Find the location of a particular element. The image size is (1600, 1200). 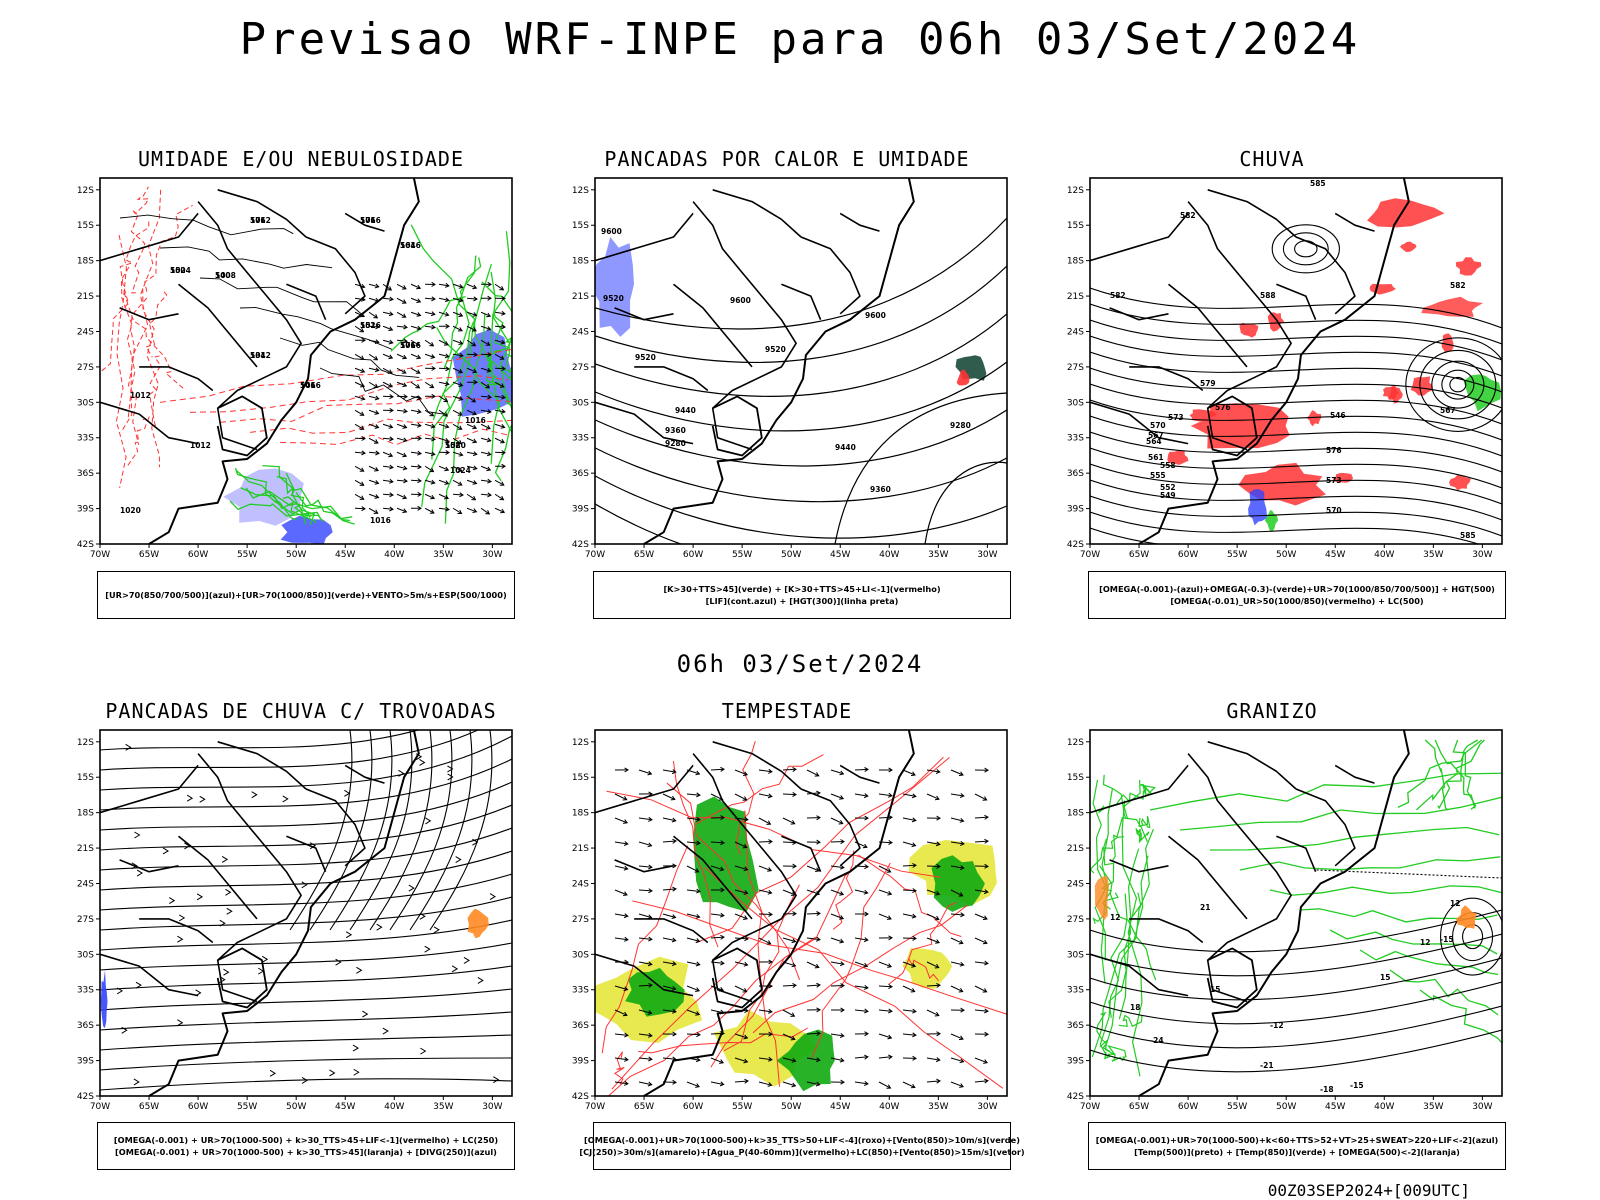

contour-label: -15 is located at coordinates (1447, 939).